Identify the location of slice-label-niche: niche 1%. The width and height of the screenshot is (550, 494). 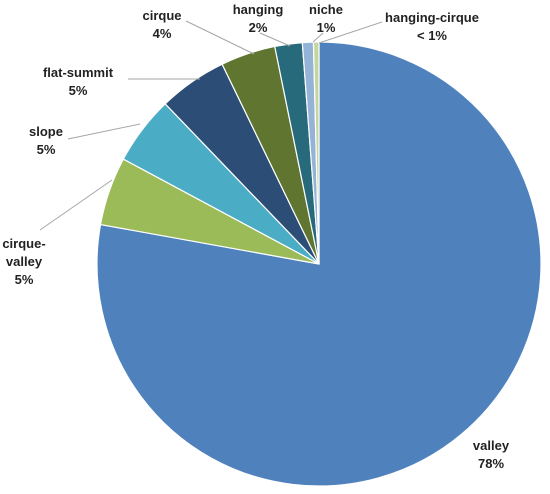
(326, 18).